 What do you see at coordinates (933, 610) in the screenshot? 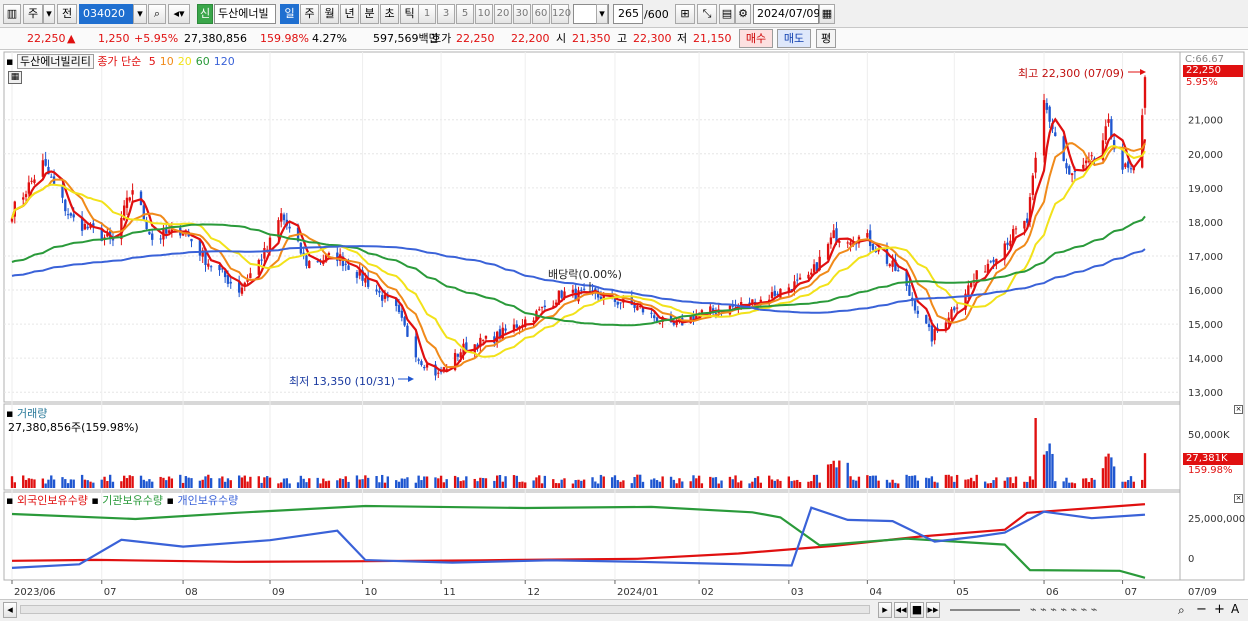
I see `fast-forward-icon: ▸▸` at bounding box center [933, 610].